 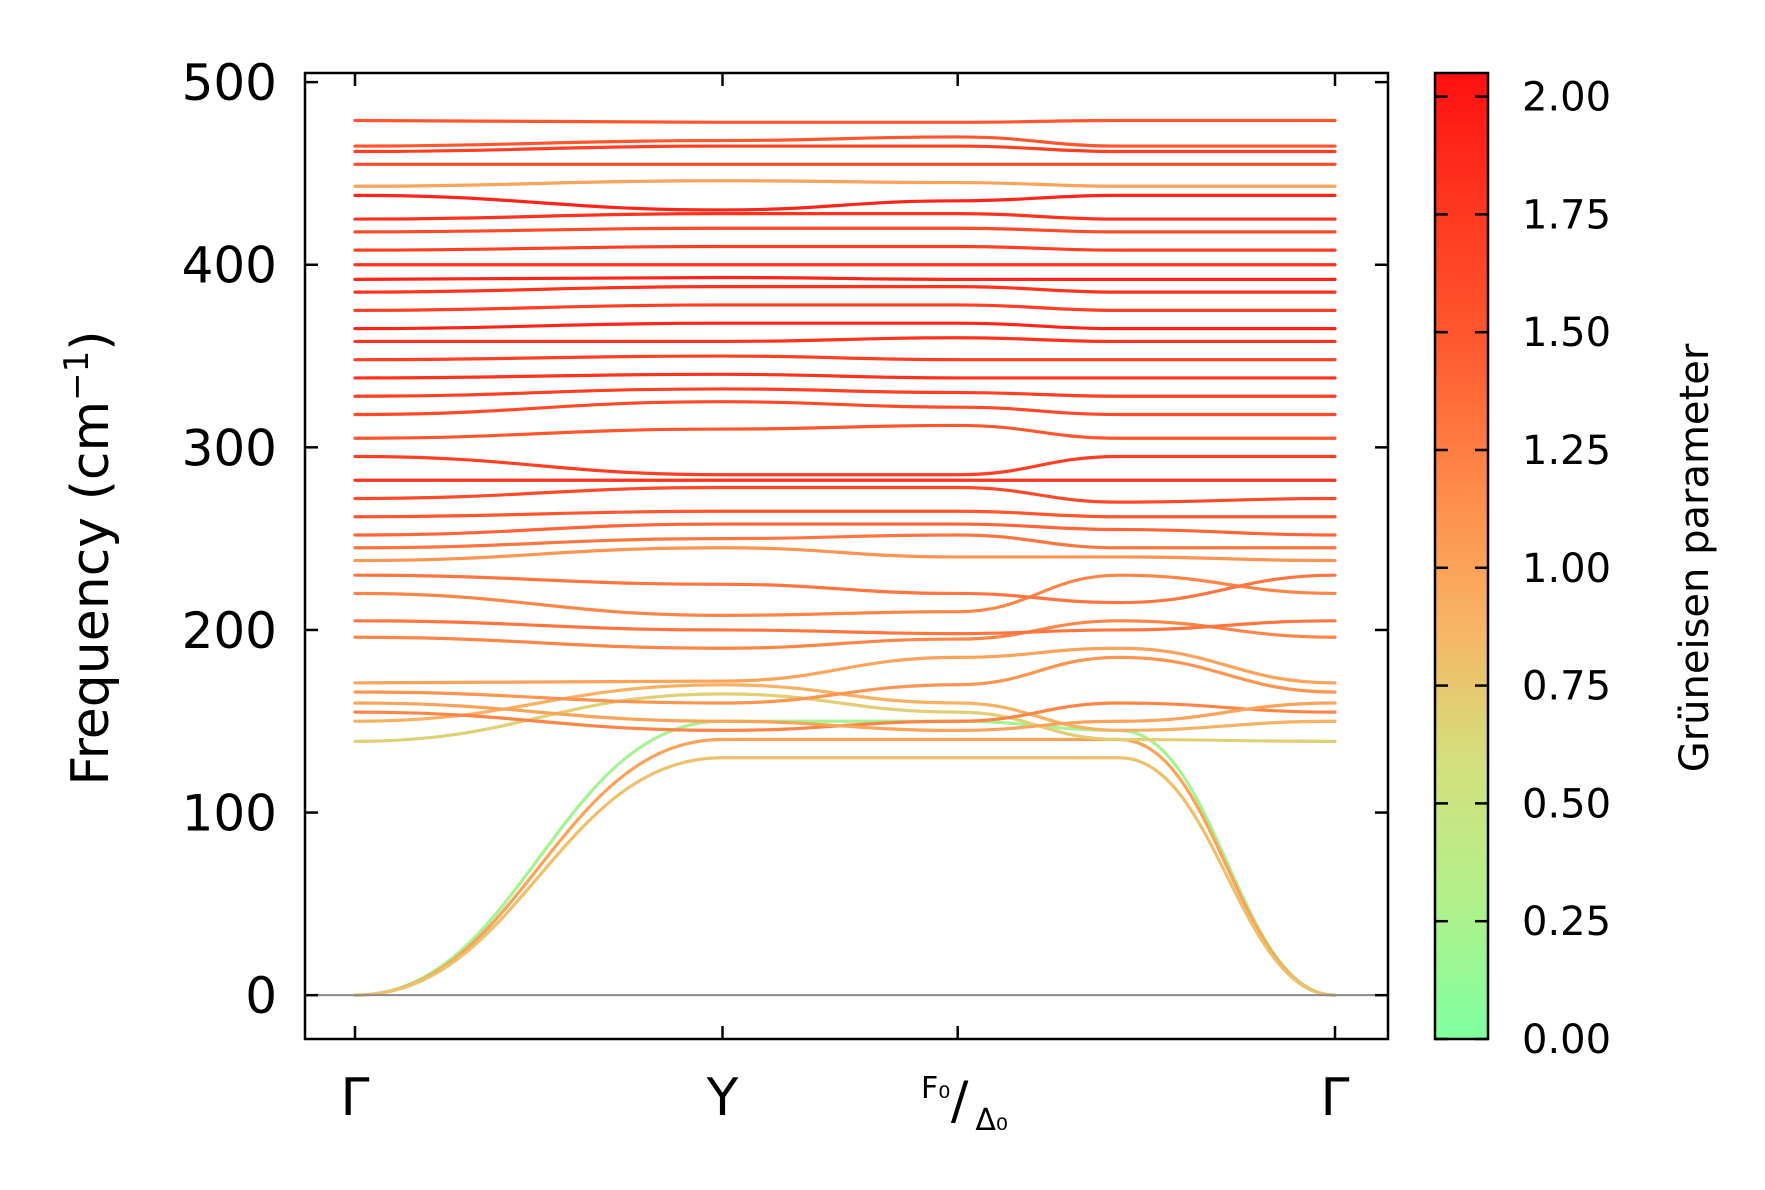 What do you see at coordinates (229, 83) in the screenshot?
I see `y-tick-label: 500` at bounding box center [229, 83].